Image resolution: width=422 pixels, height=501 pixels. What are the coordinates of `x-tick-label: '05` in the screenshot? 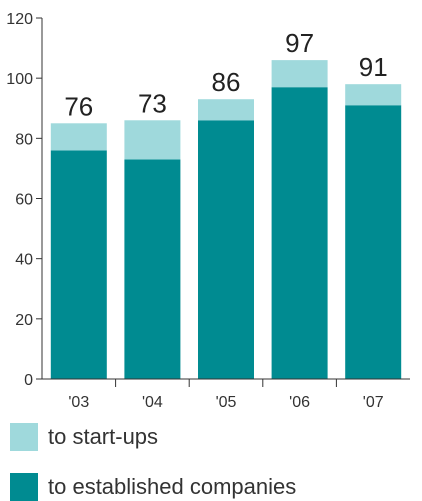 It's located at (226, 402).